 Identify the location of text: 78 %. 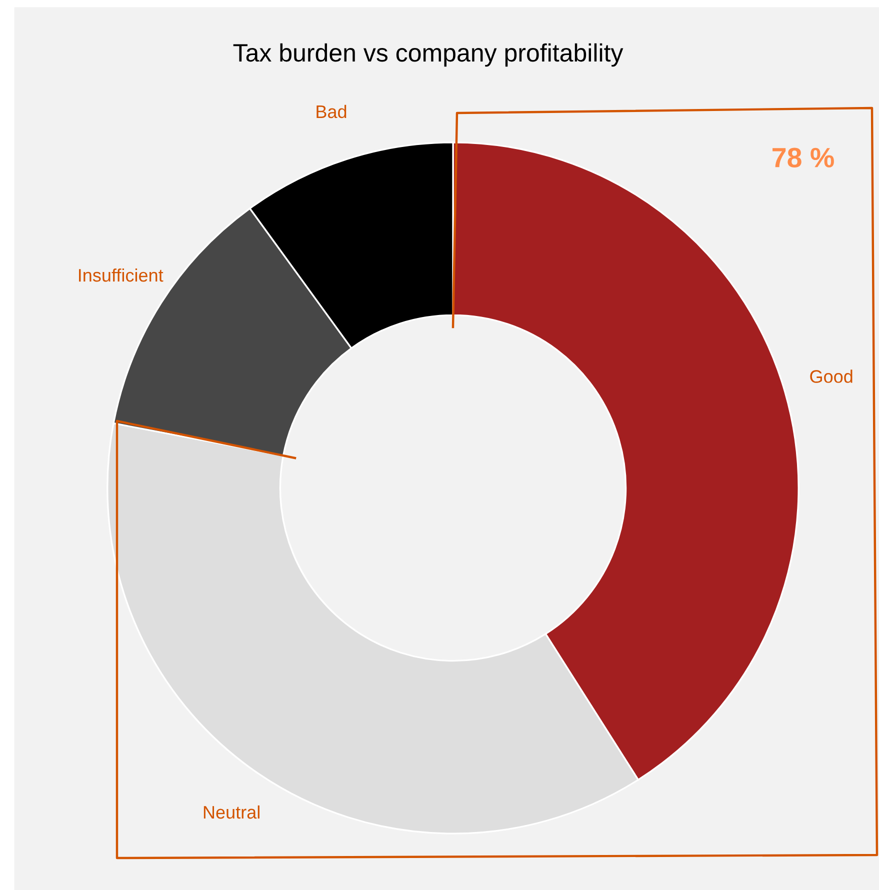
(803, 158).